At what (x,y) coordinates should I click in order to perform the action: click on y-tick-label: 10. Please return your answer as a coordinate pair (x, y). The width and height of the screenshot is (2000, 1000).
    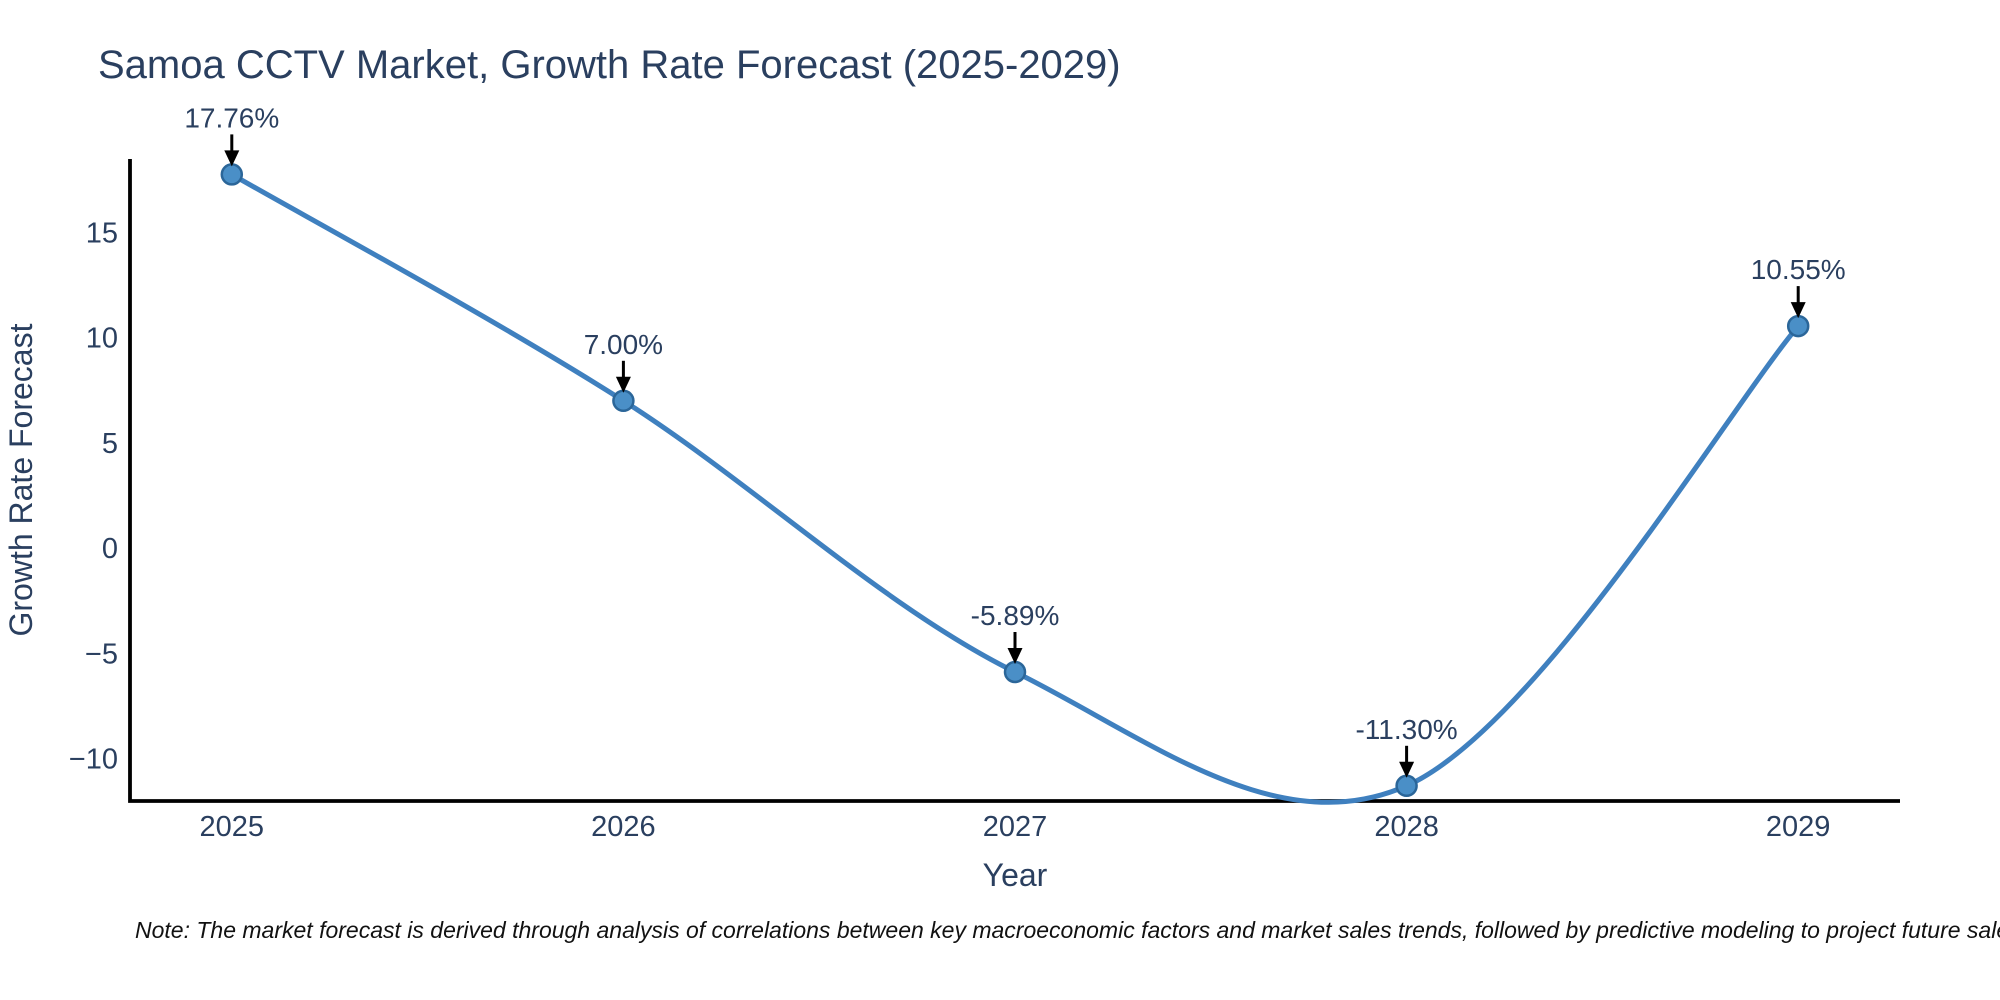
    Looking at the image, I should click on (102, 339).